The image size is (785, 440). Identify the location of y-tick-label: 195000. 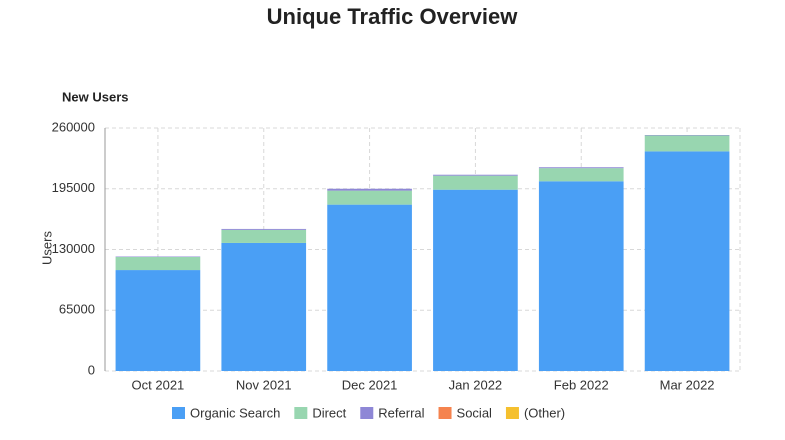
(73, 187).